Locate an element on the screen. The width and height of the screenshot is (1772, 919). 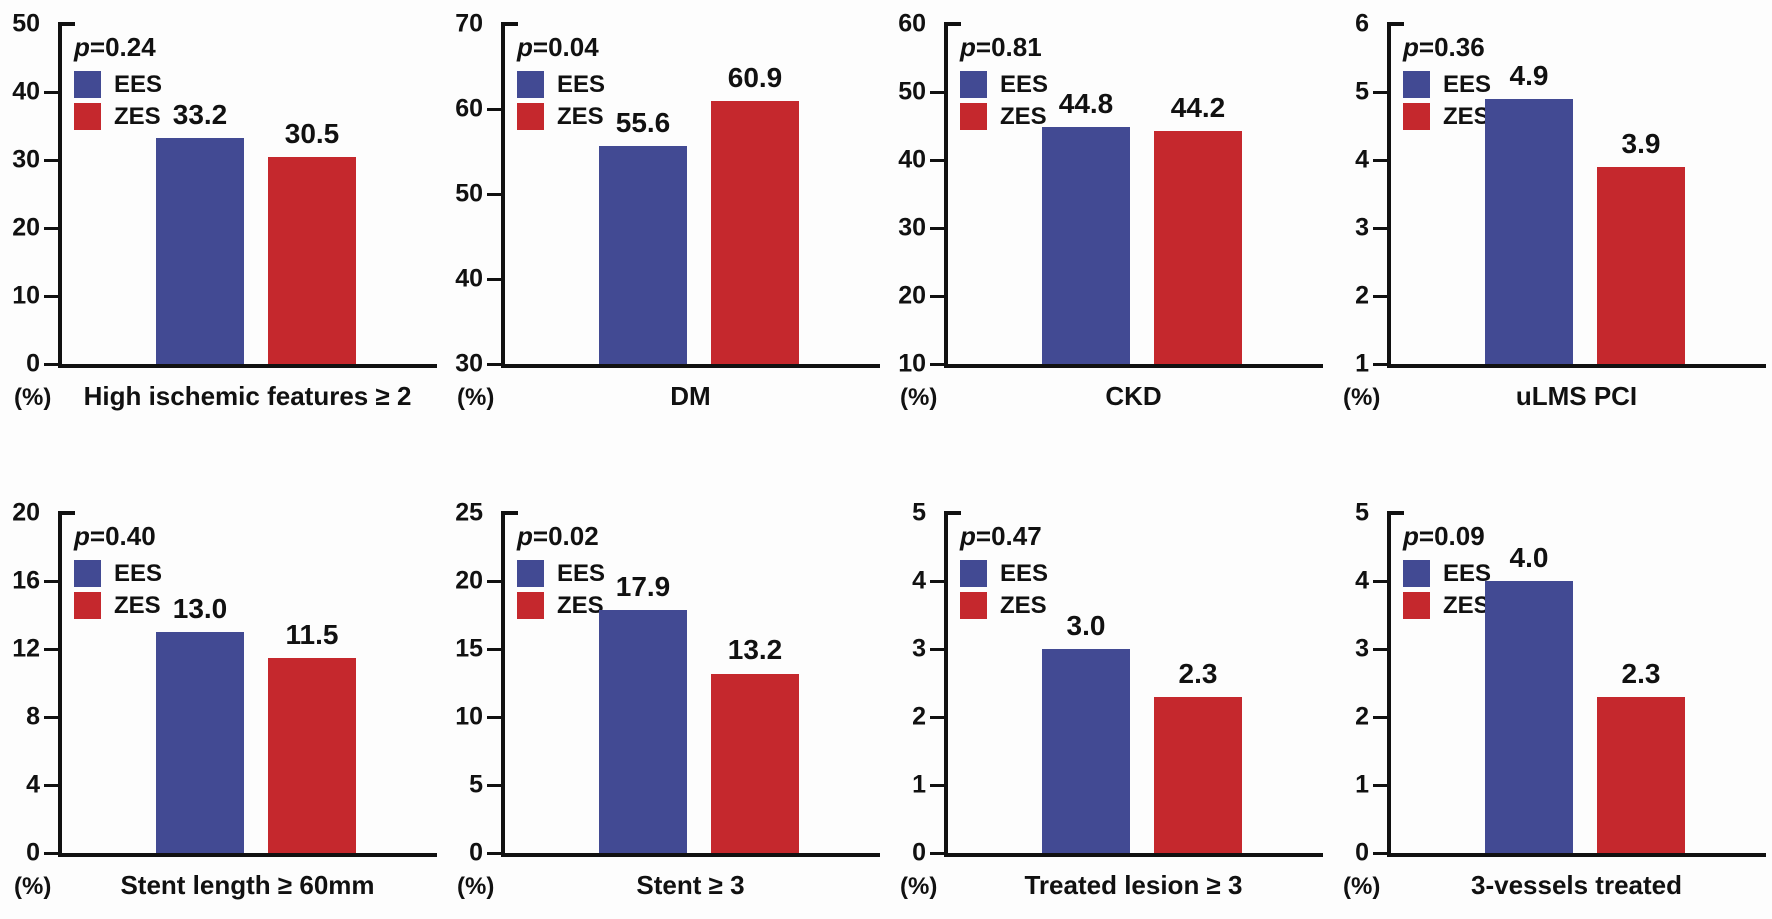
chart-title: High ischemic features ≥ 2 is located at coordinates (247, 396).